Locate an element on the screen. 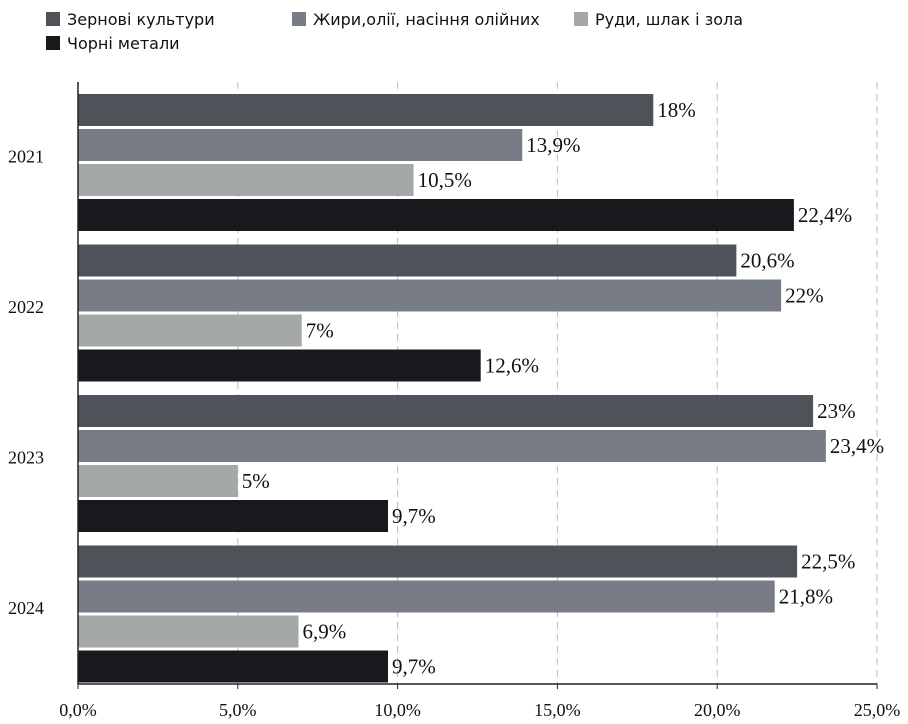  data-label: 23,4% is located at coordinates (857, 446).